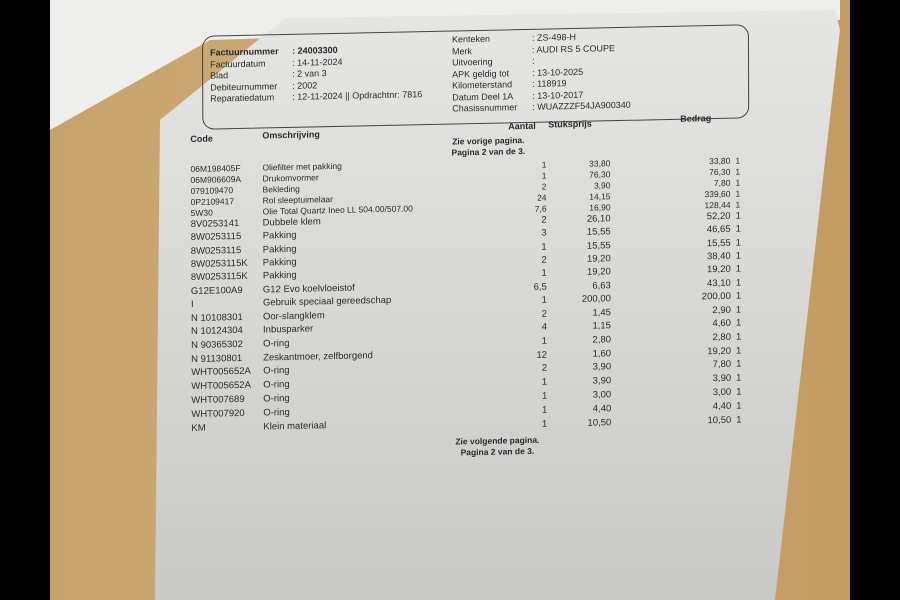 This screenshot has width=900, height=600. What do you see at coordinates (212, 202) in the screenshot?
I see `row-code: 0P2109417` at bounding box center [212, 202].